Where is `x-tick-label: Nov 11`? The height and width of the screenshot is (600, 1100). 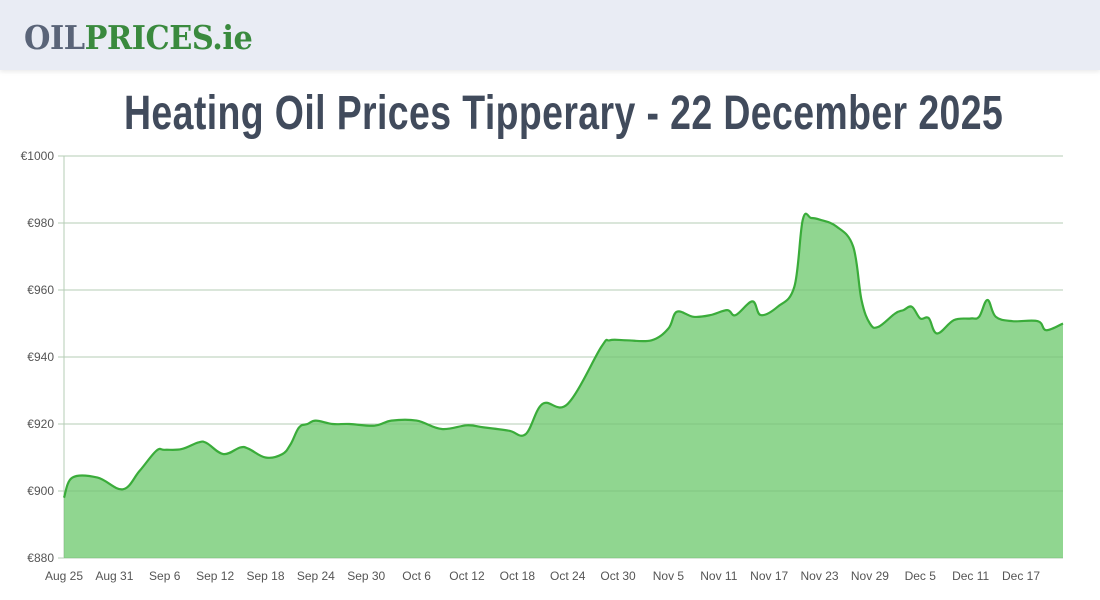
x-tick-label: Nov 11 is located at coordinates (718, 576).